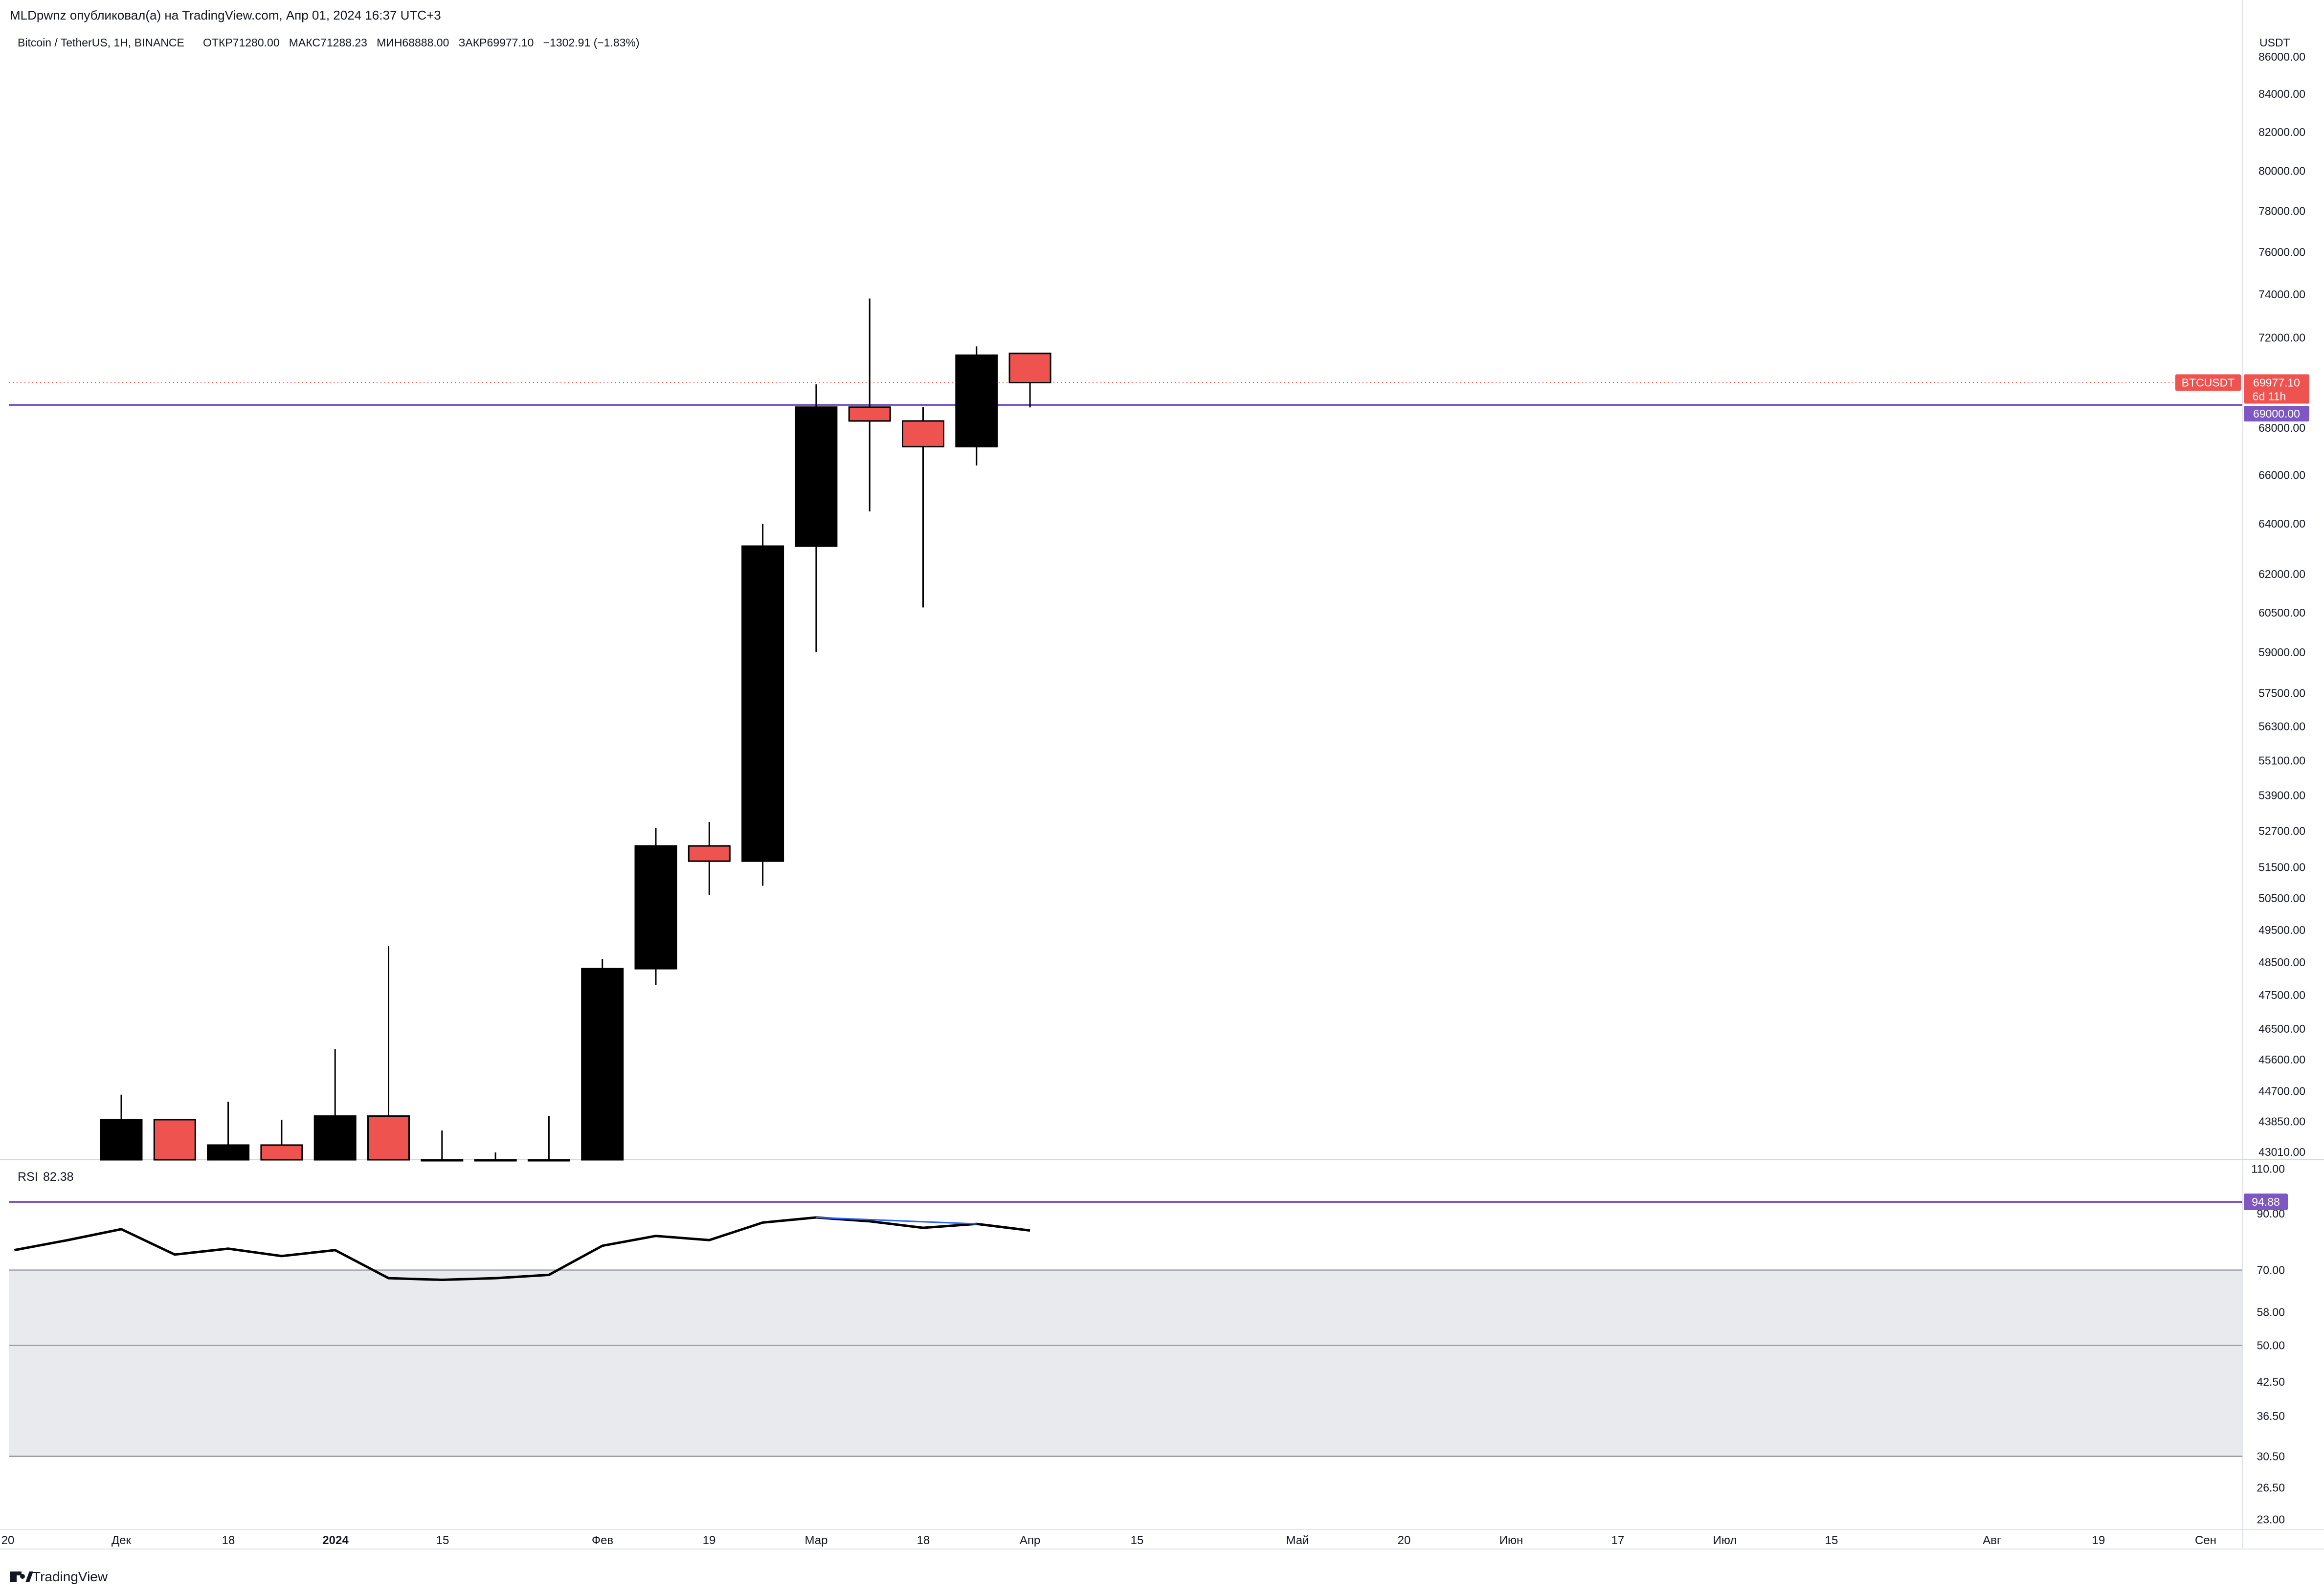  I want to click on rsi-band-fill, so click(1125, 1363).